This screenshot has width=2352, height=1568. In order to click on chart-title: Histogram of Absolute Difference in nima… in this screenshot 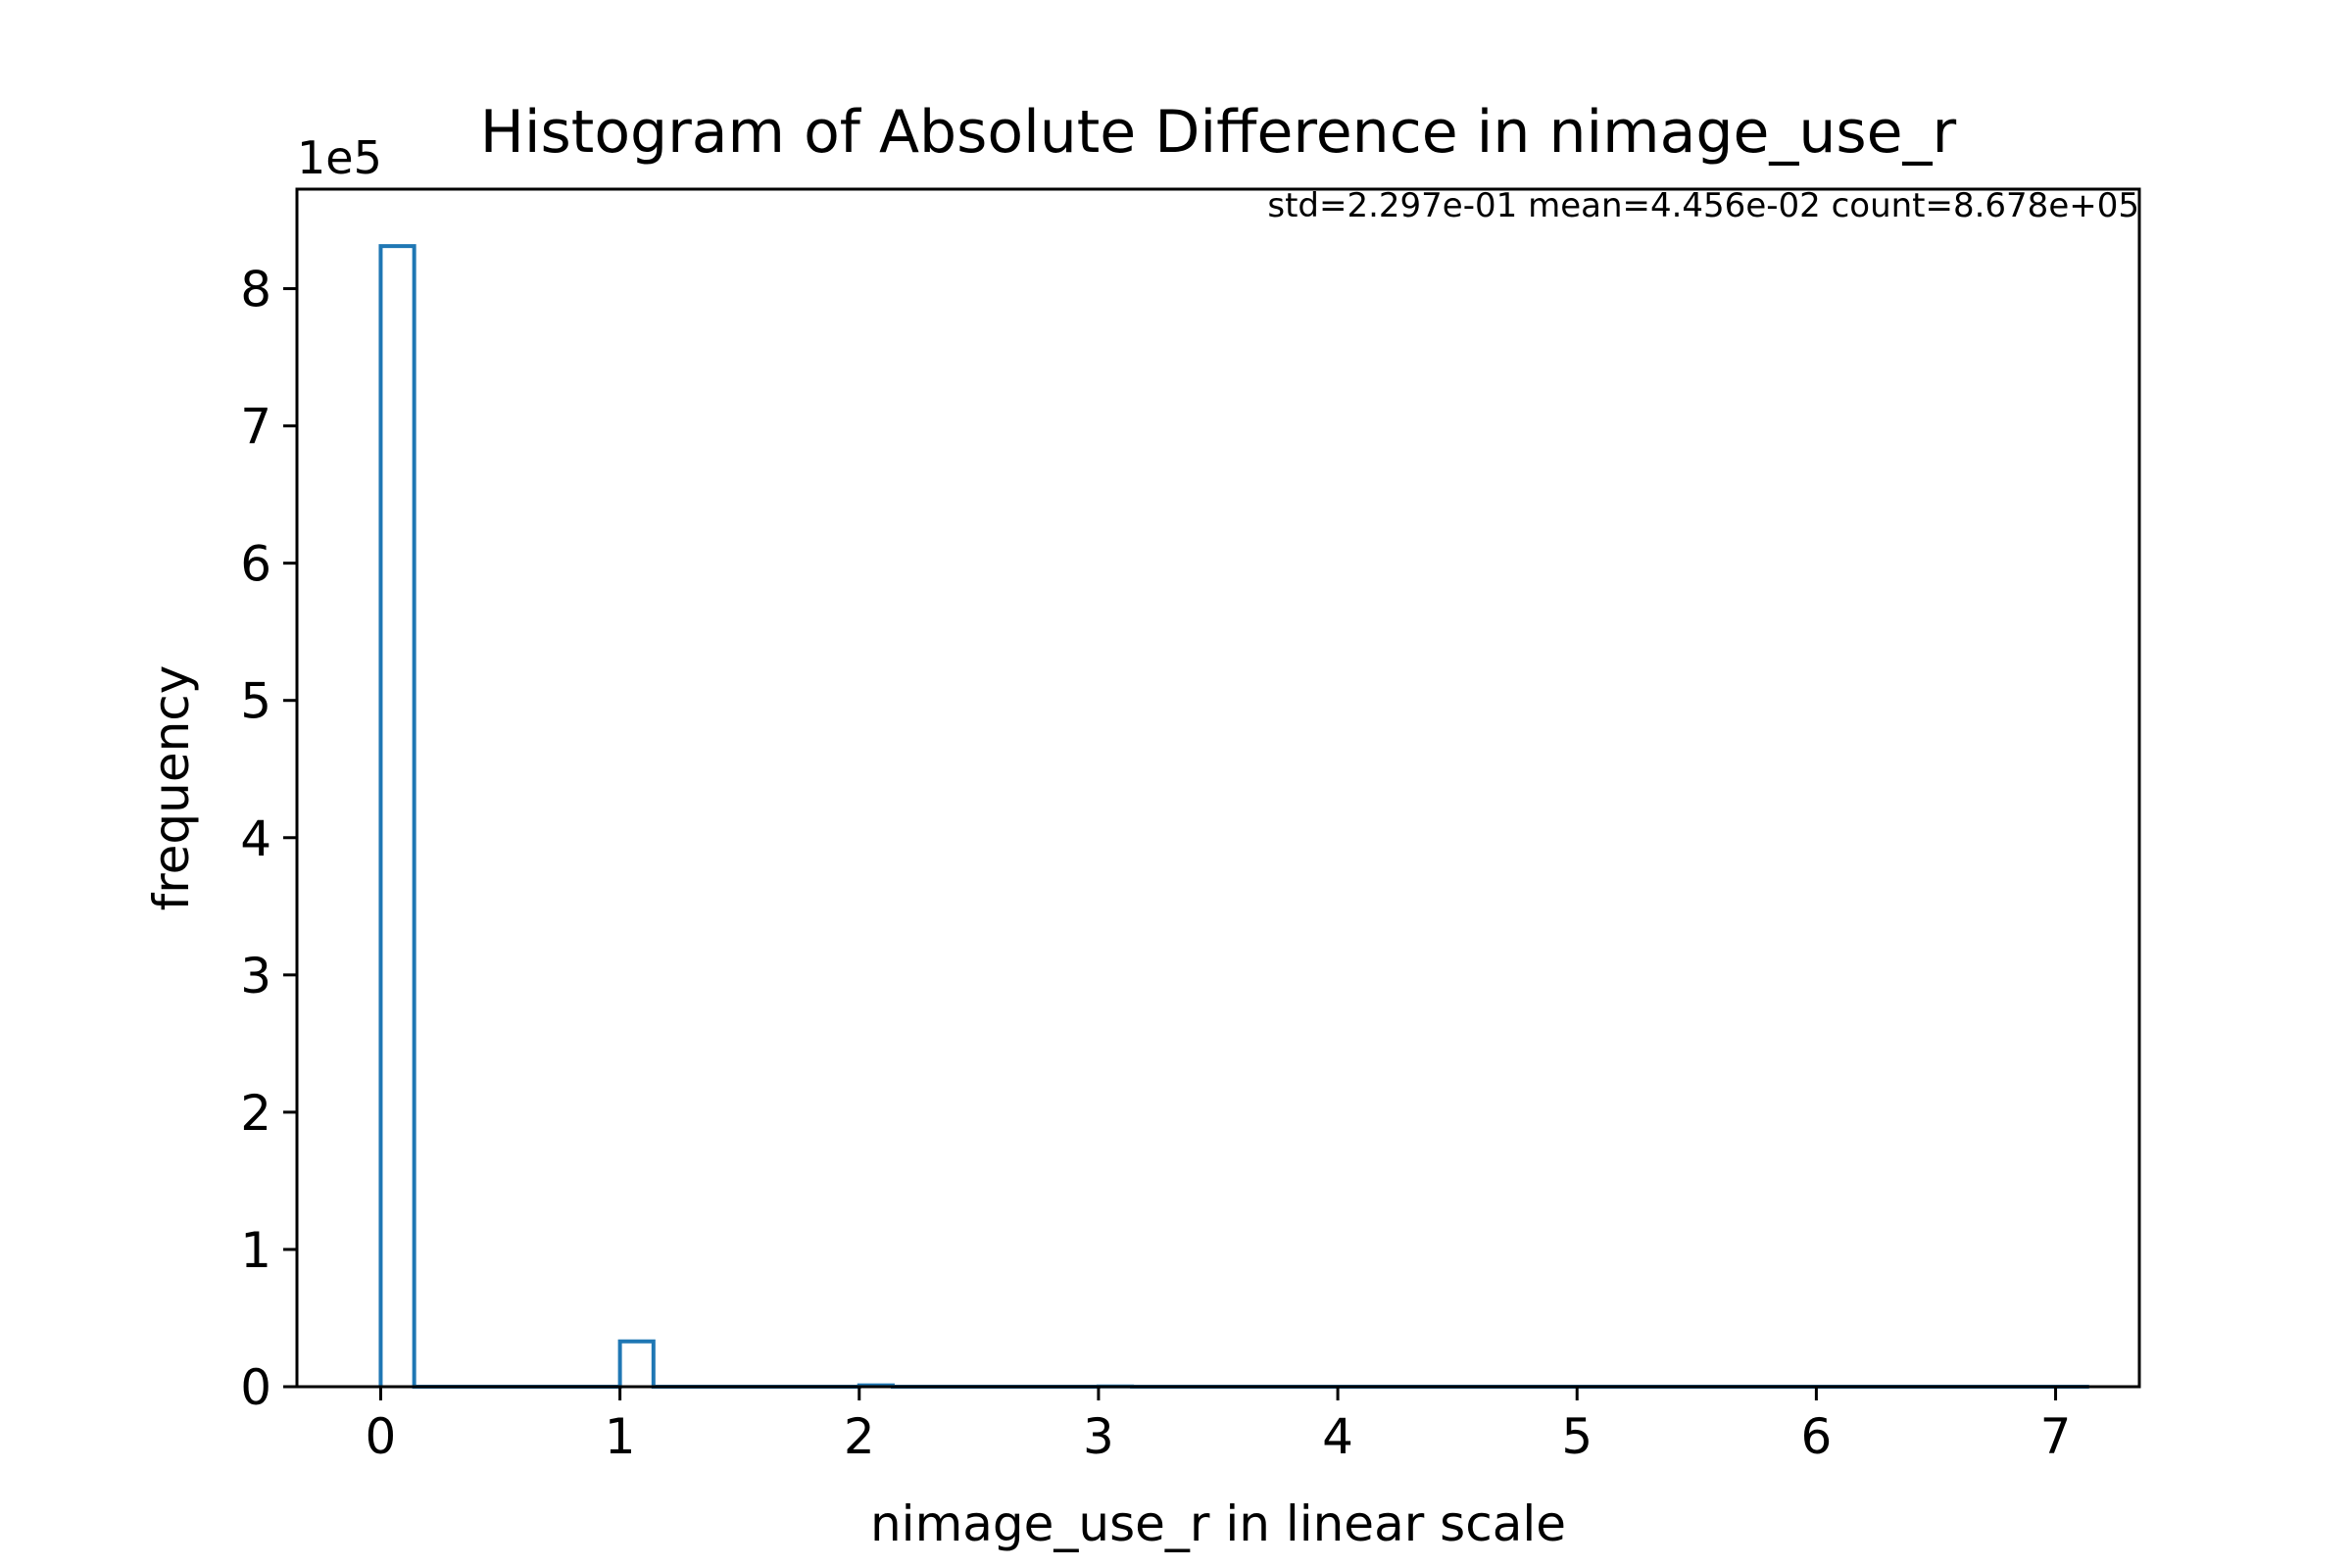, I will do `click(1218, 132)`.